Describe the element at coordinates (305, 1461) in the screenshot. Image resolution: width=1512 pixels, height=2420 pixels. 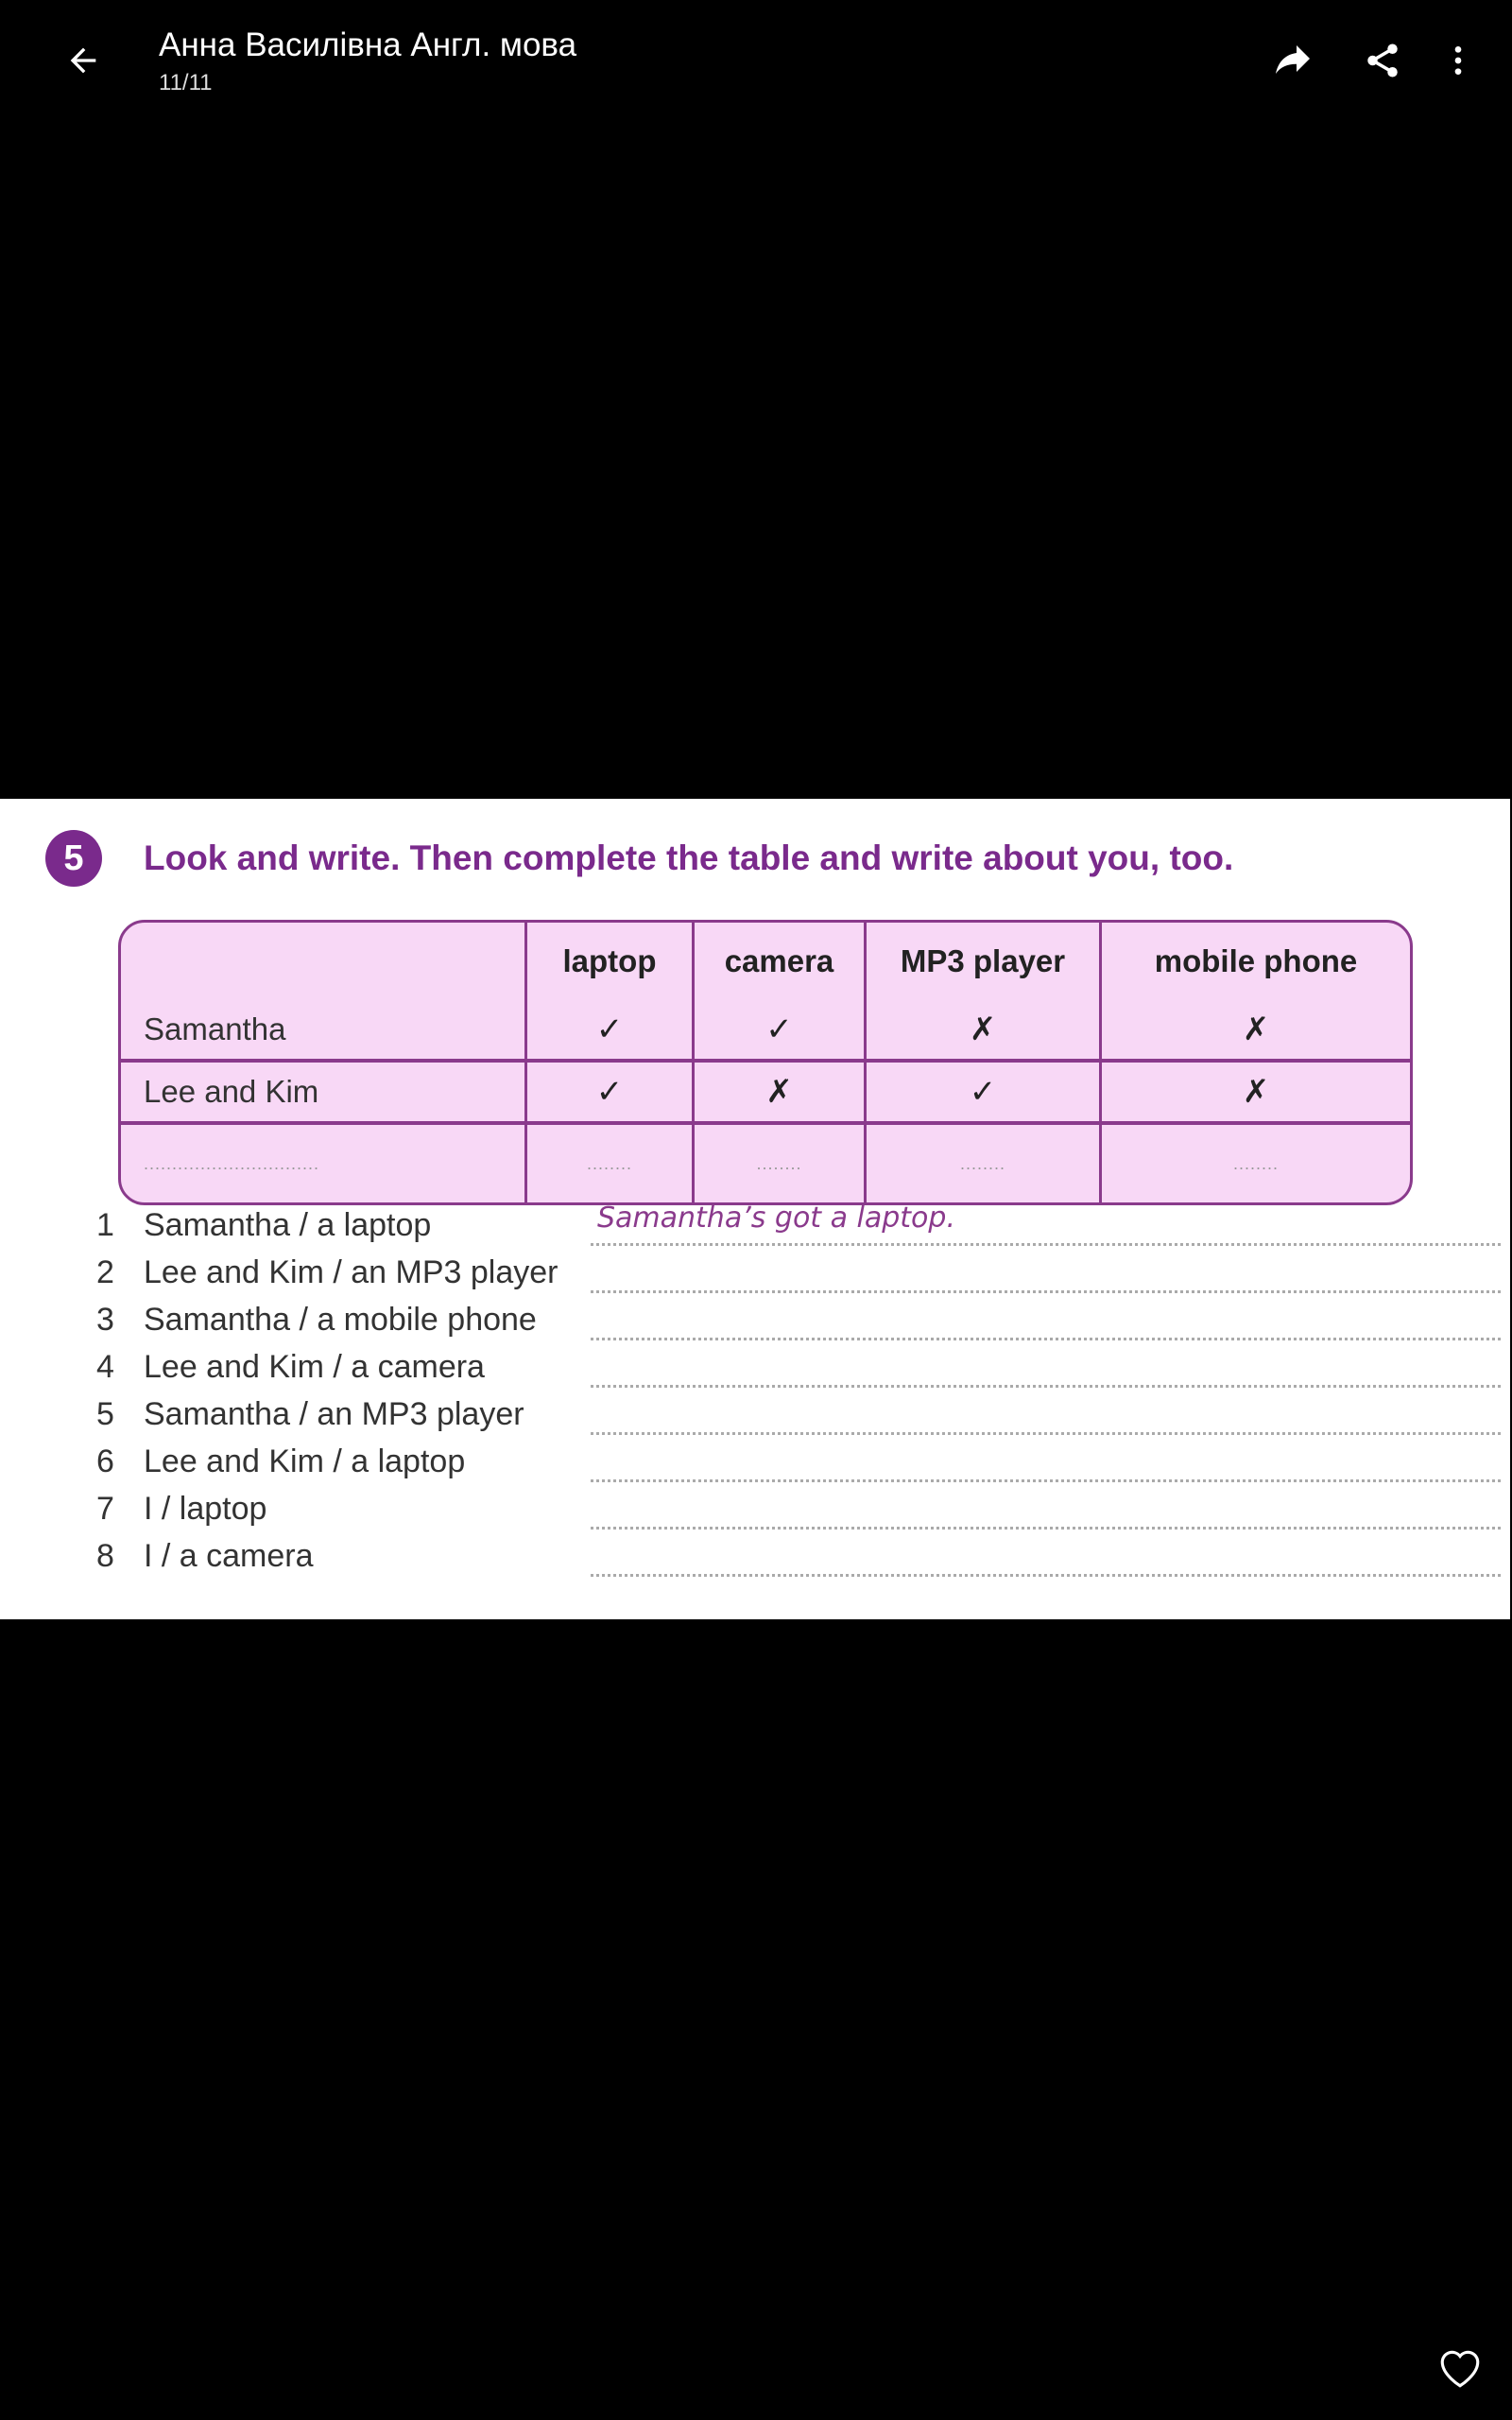
I see `item-prompt: Lee and Kim / a laptop` at that location.